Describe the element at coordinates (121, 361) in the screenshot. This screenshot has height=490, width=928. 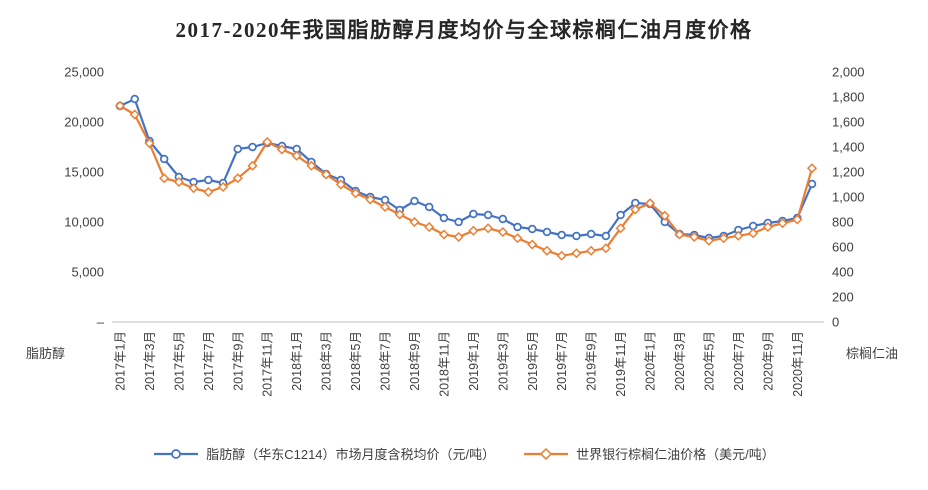
I see `x-tick-label: 2017年1月` at that location.